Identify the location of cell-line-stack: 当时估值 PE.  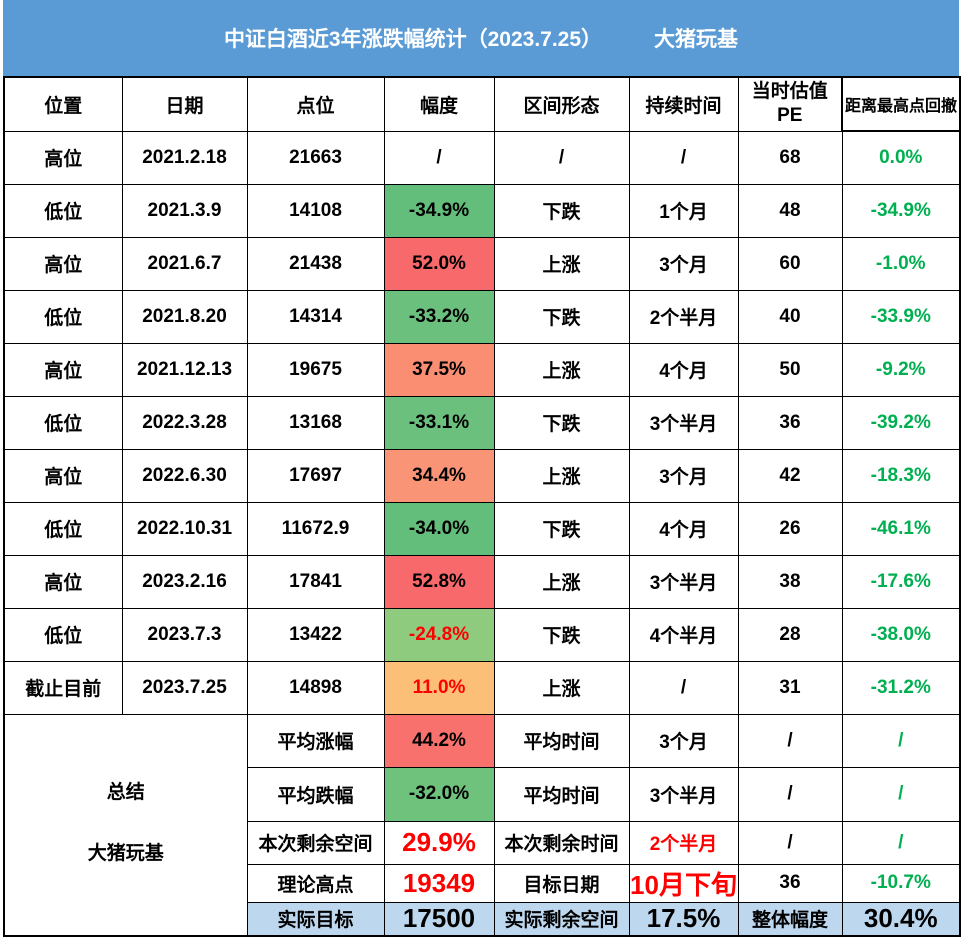
(790, 104).